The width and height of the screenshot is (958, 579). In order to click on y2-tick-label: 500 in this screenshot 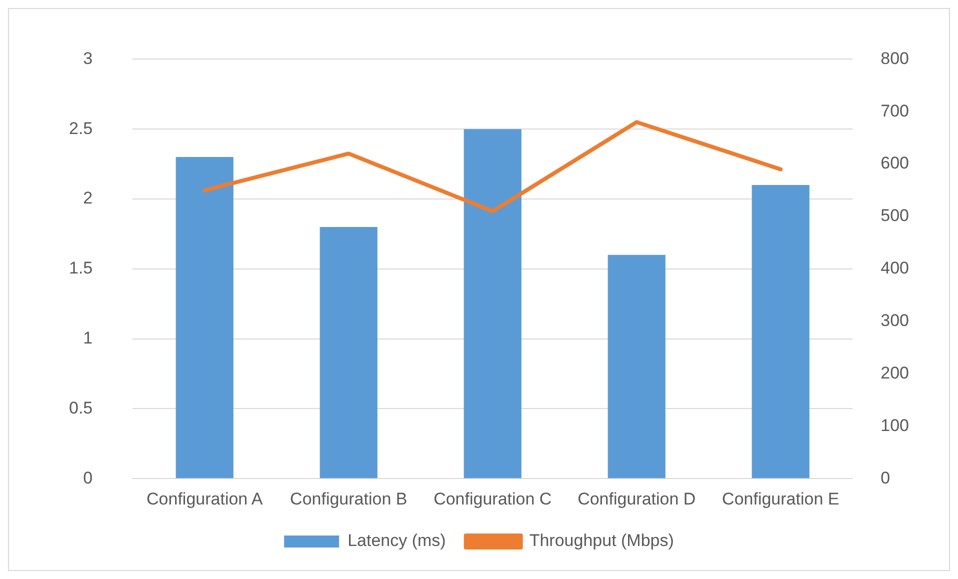, I will do `click(895, 216)`.